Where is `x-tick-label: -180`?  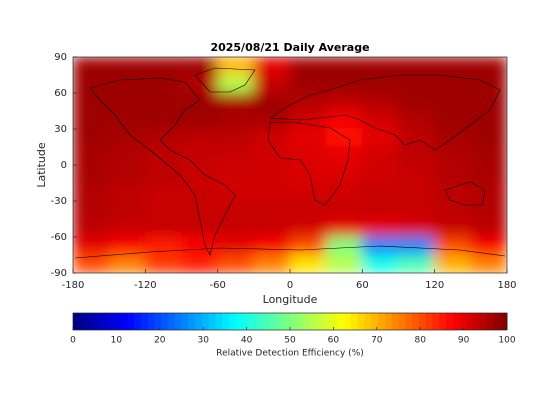 x-tick-label: -180 is located at coordinates (73, 285).